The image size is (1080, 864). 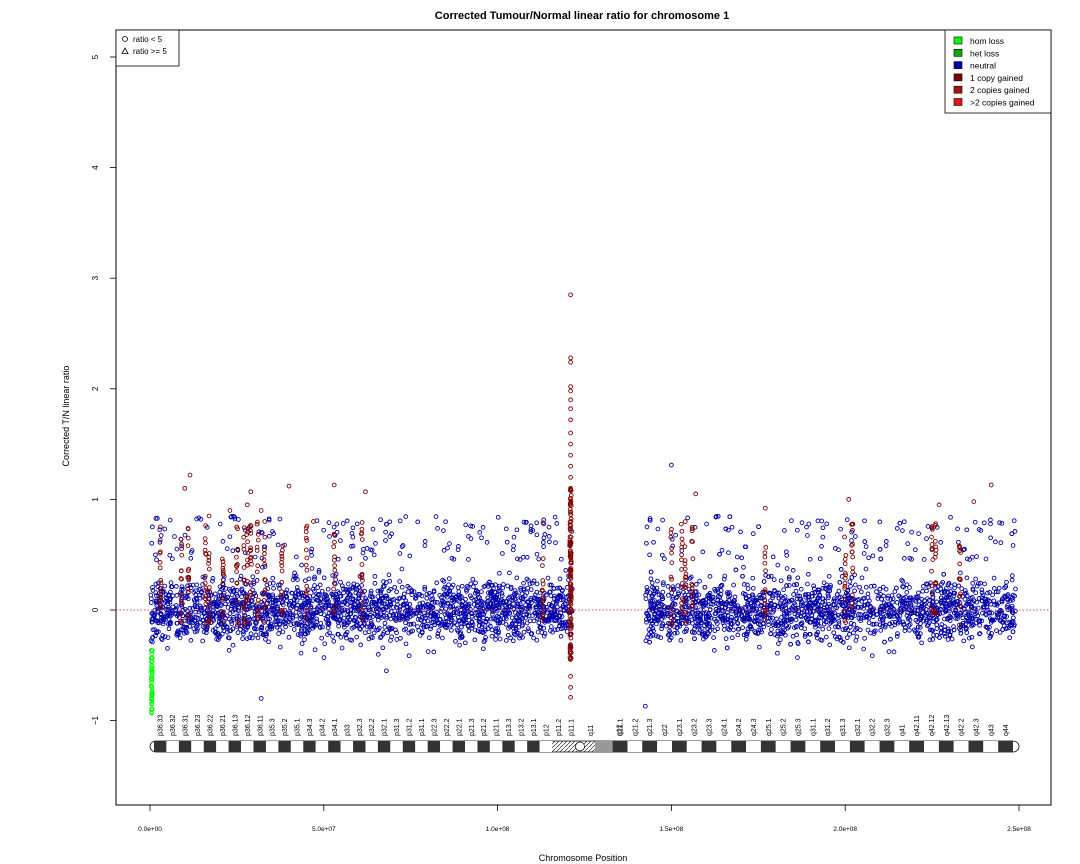 What do you see at coordinates (571, 727) in the screenshot?
I see `band-label: p11.1` at bounding box center [571, 727].